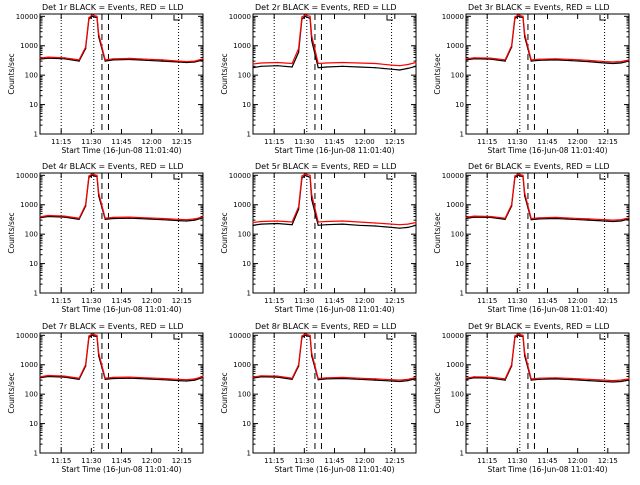 The width and height of the screenshot is (640, 485). Describe the element at coordinates (548, 469) in the screenshot. I see `x-axis-label: Start Time (16-Jun-08 11:01:40)` at that location.